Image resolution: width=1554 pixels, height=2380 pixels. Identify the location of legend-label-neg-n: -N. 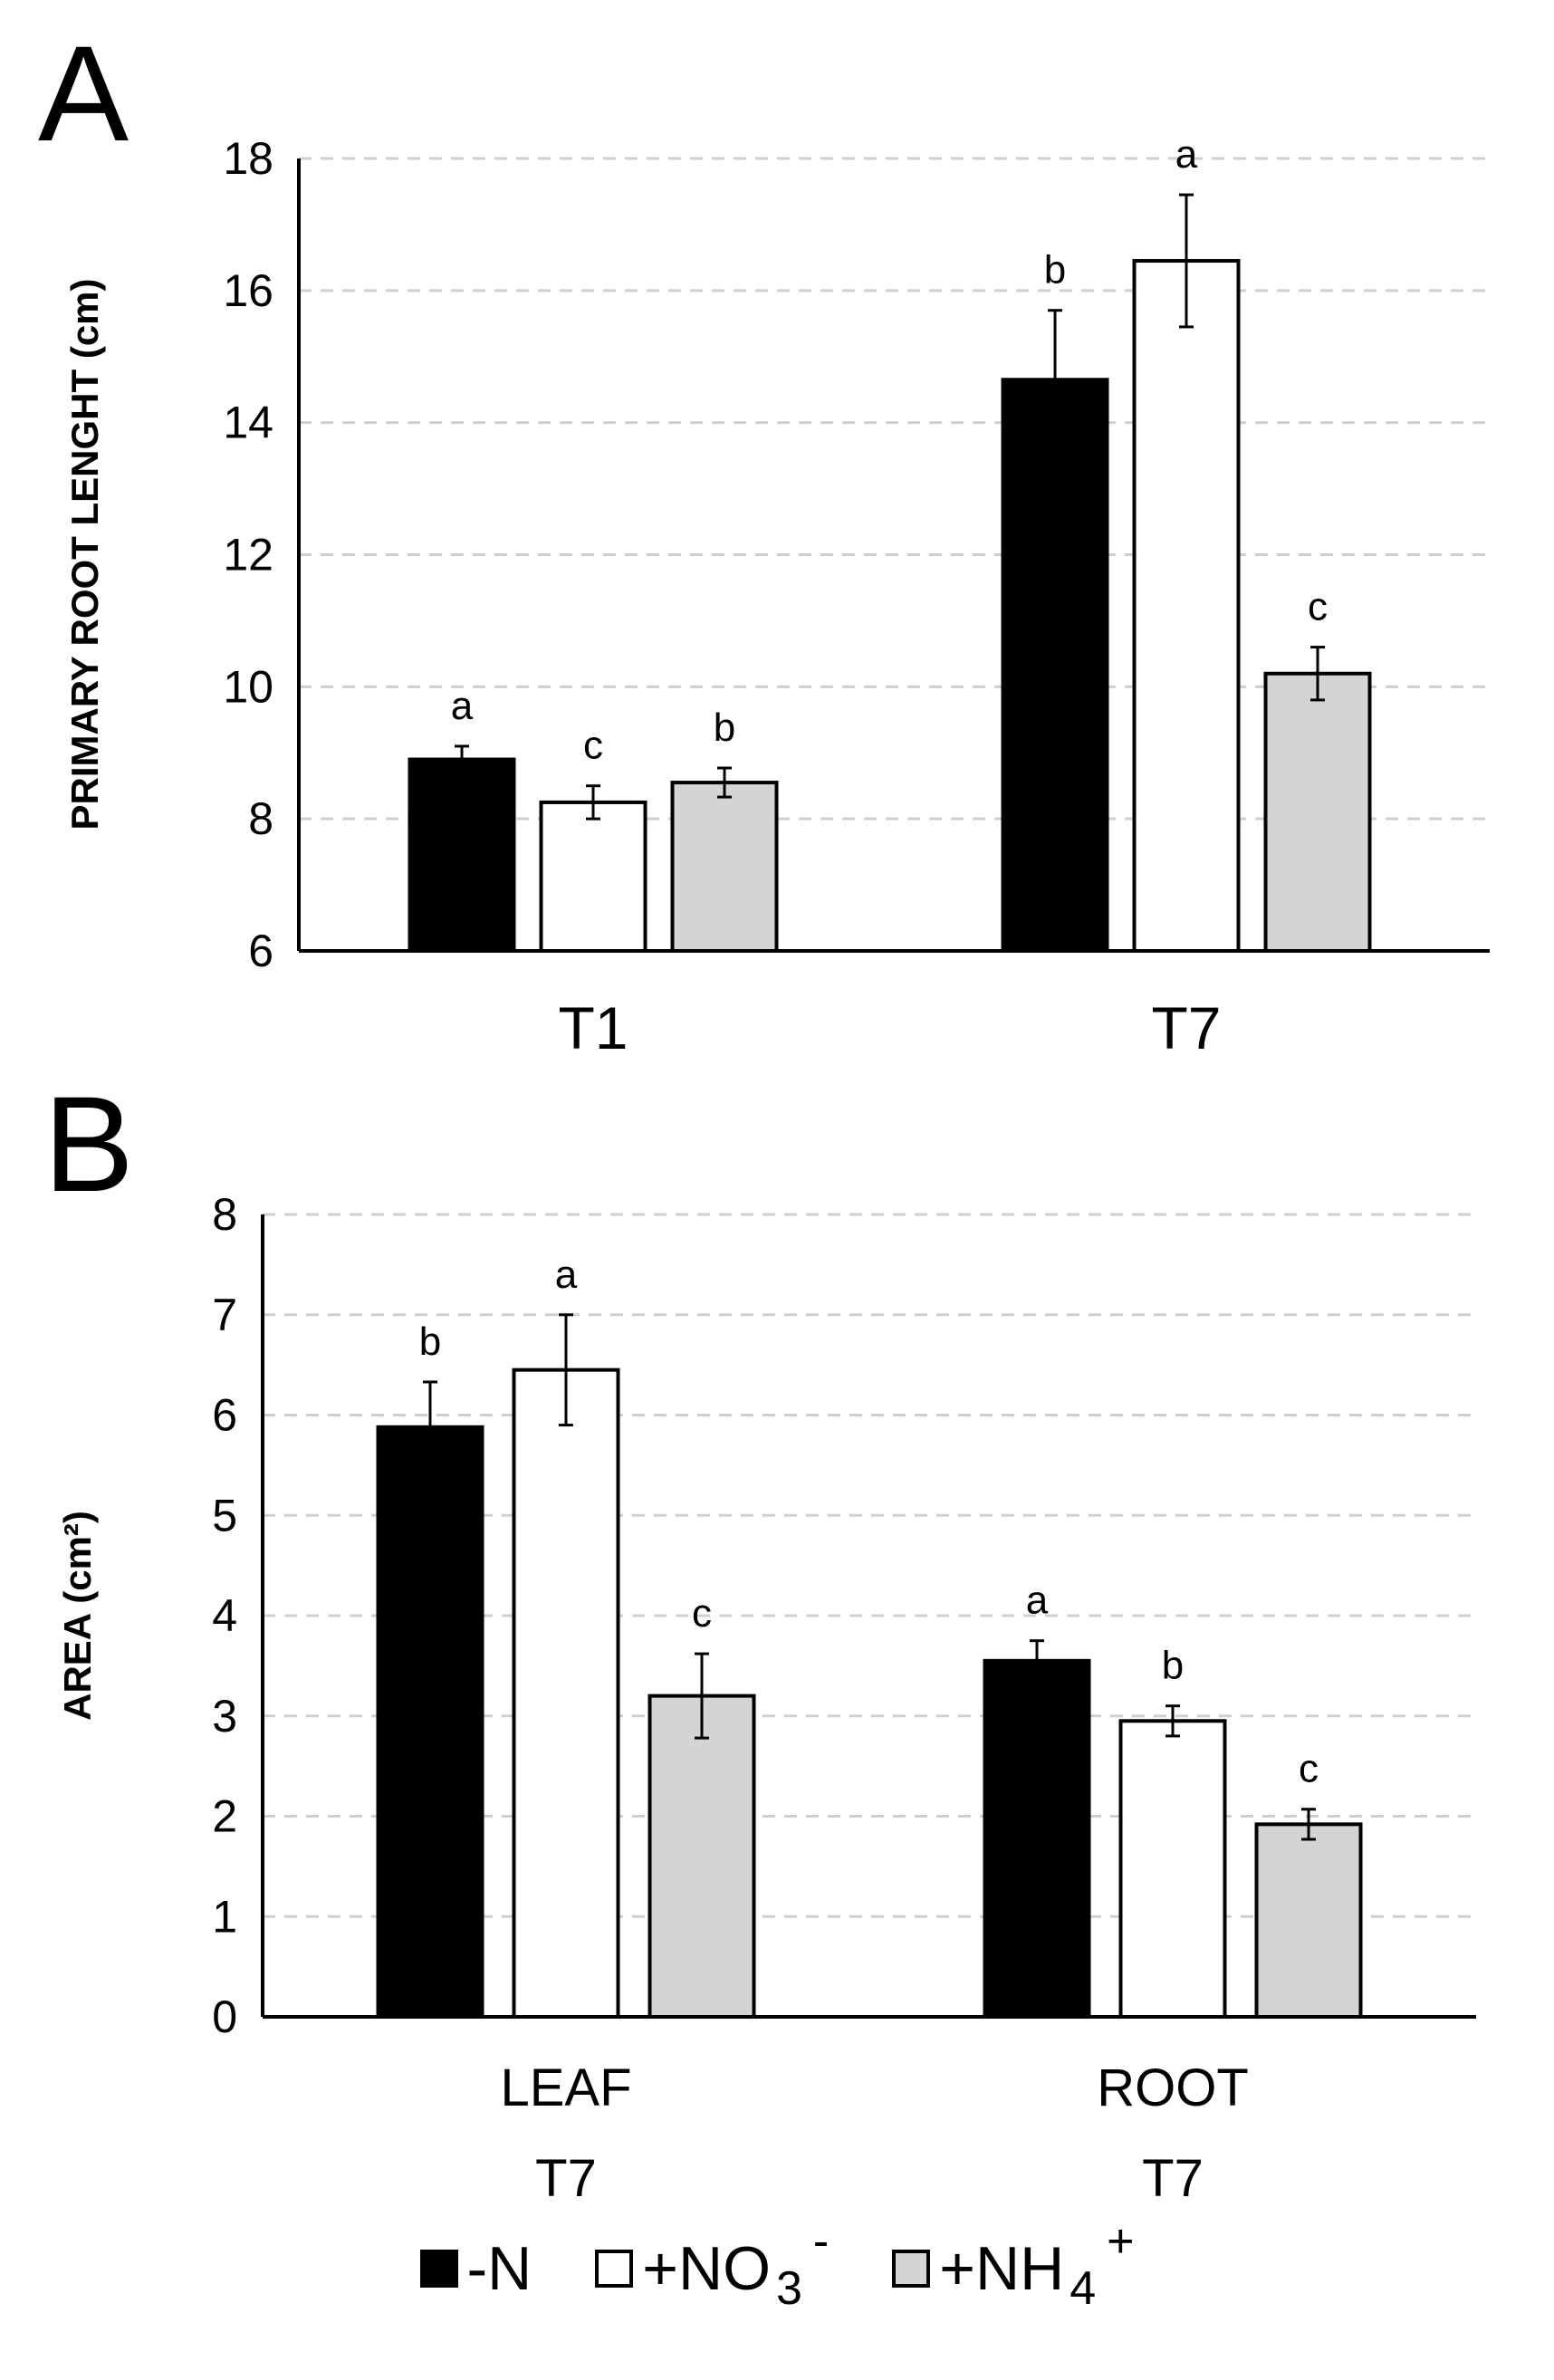
(499, 2268).